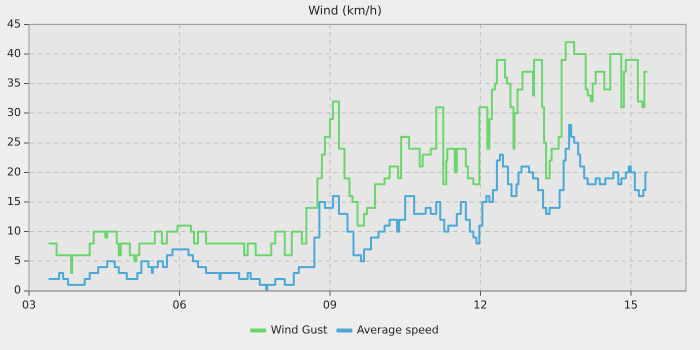  What do you see at coordinates (29, 305) in the screenshot?
I see `x-tick-label: 03` at bounding box center [29, 305].